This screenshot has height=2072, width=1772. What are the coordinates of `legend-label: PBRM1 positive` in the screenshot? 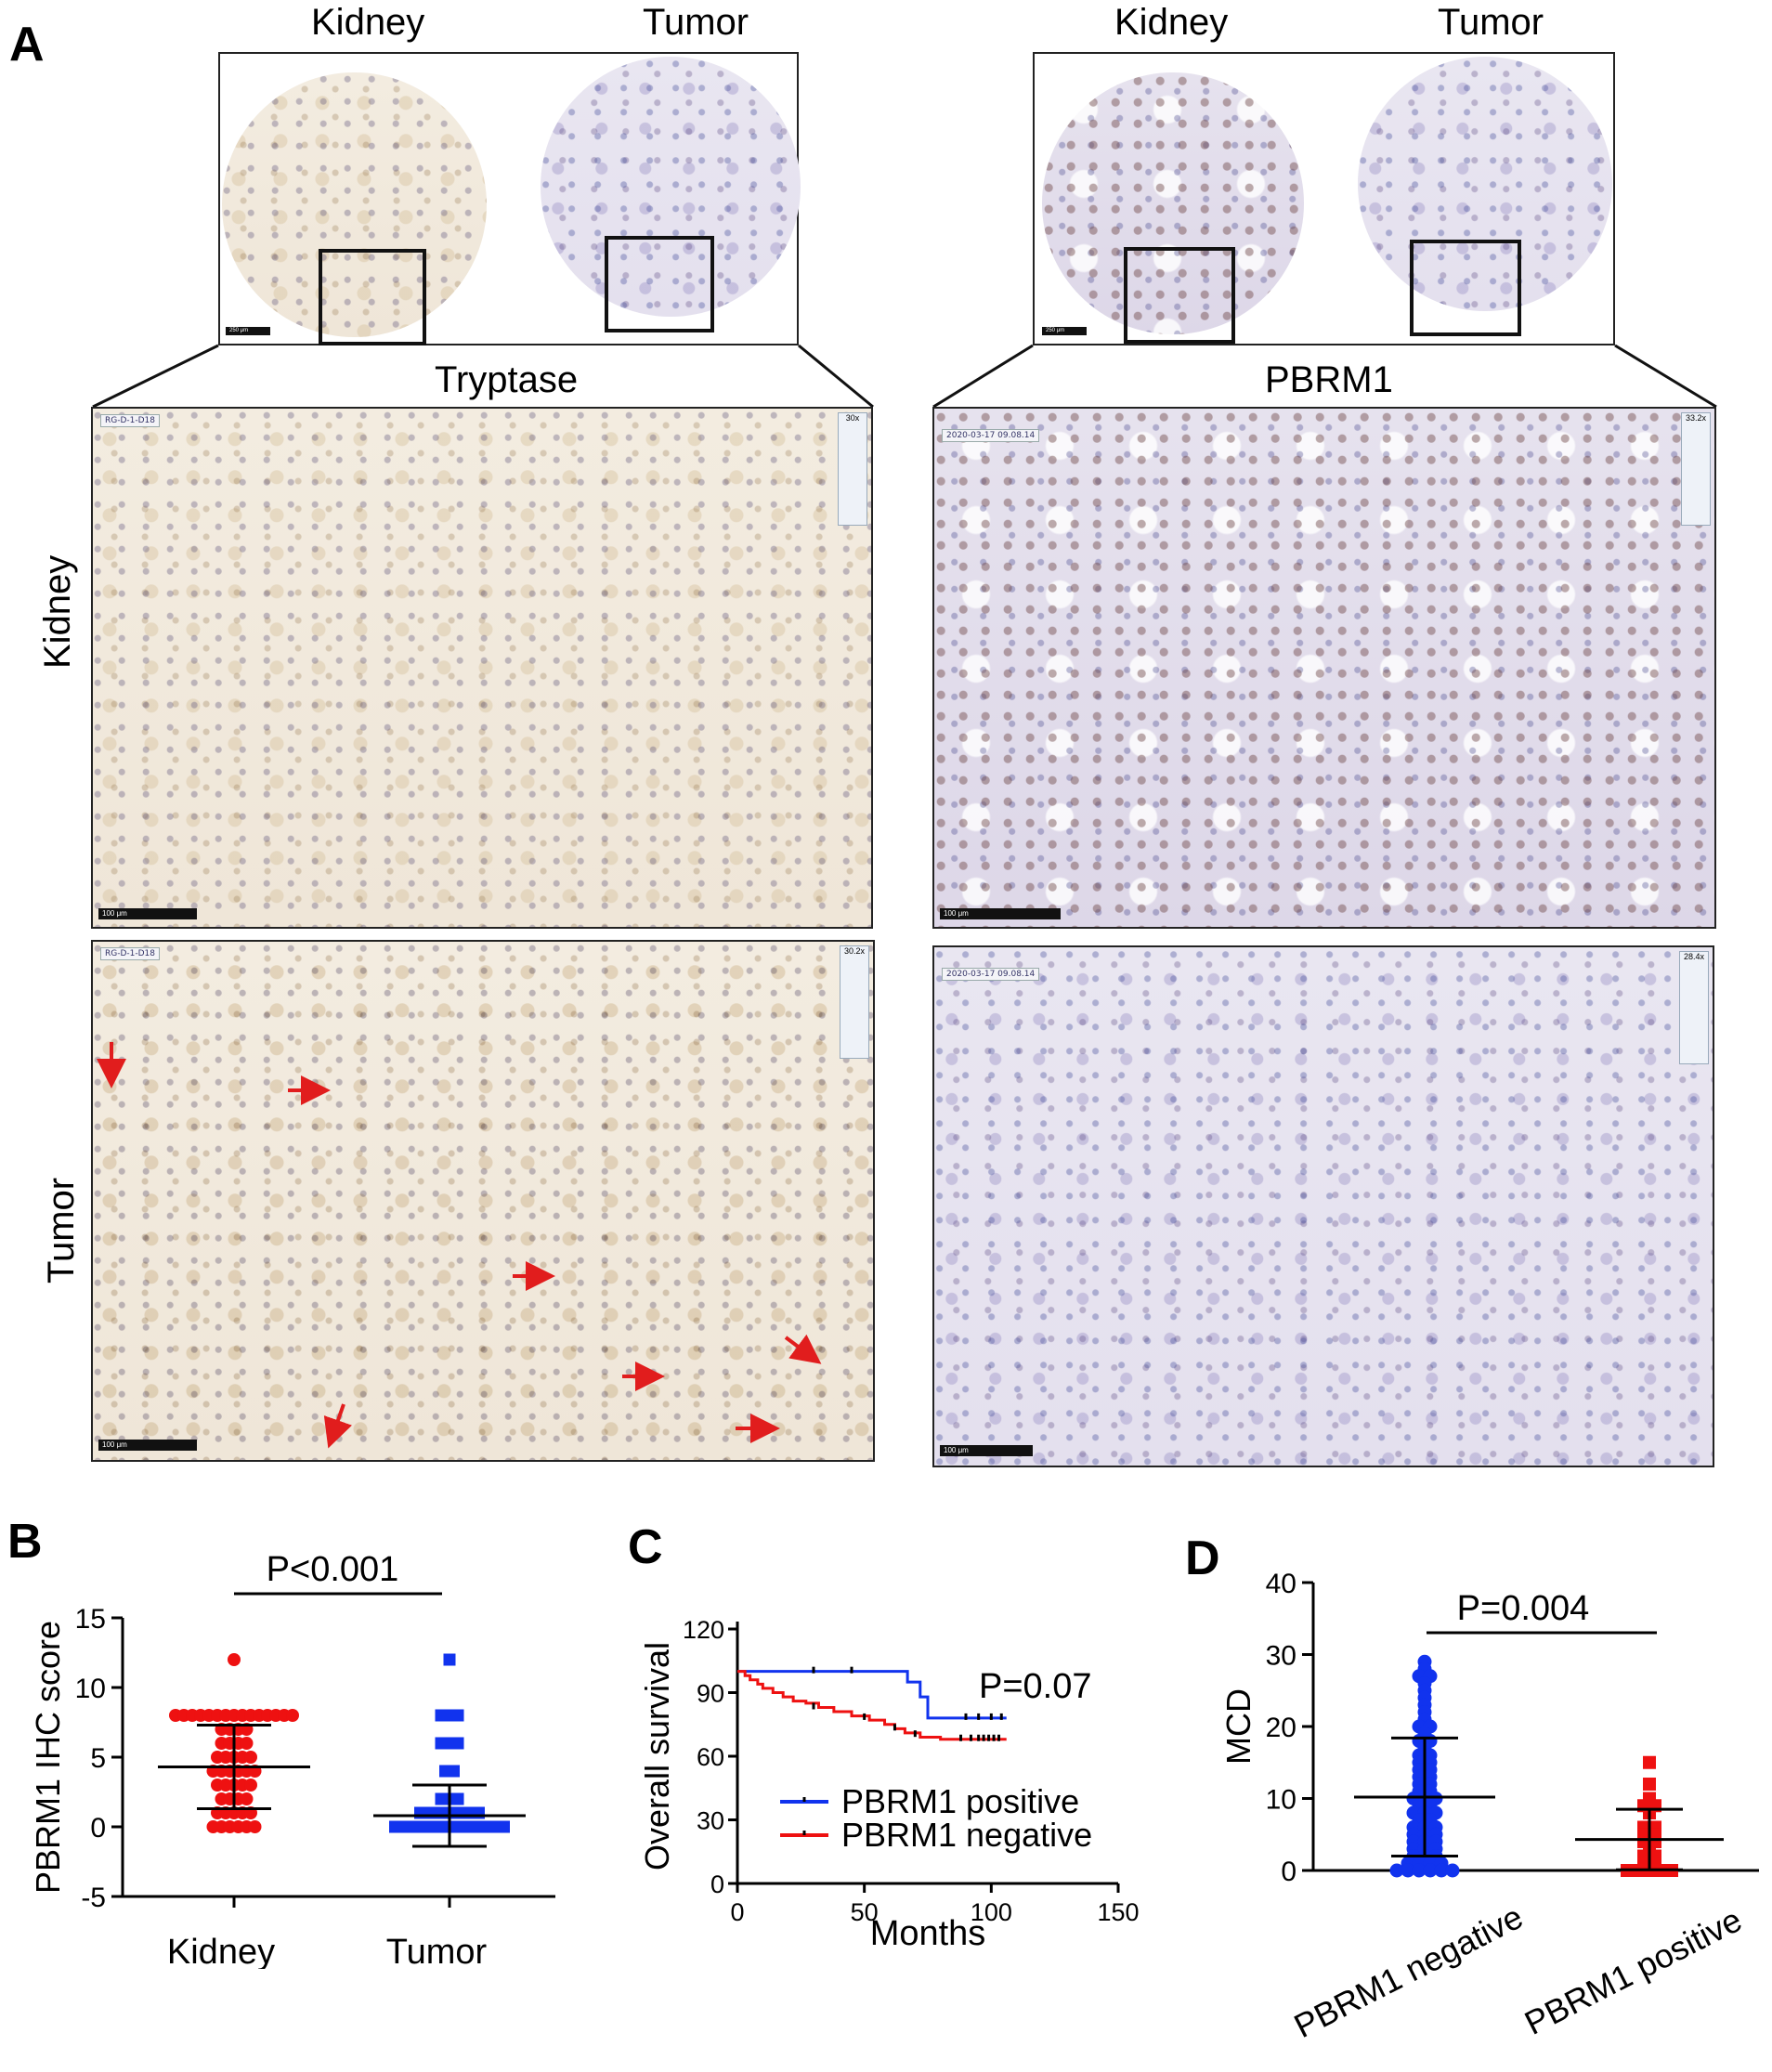 It's located at (960, 1801).